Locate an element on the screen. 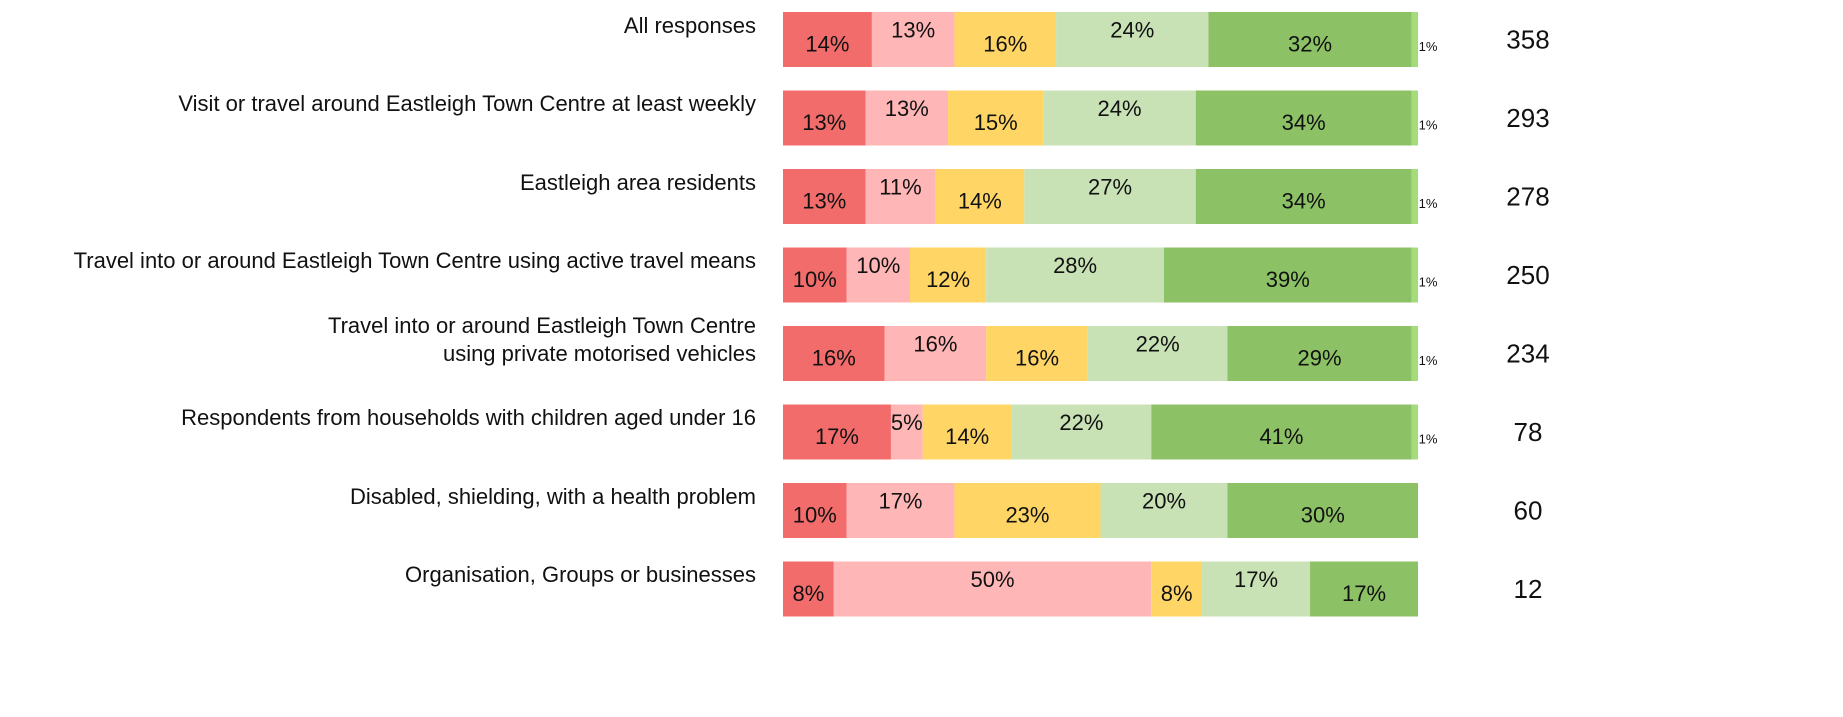  value-label: 28% is located at coordinates (1075, 265).